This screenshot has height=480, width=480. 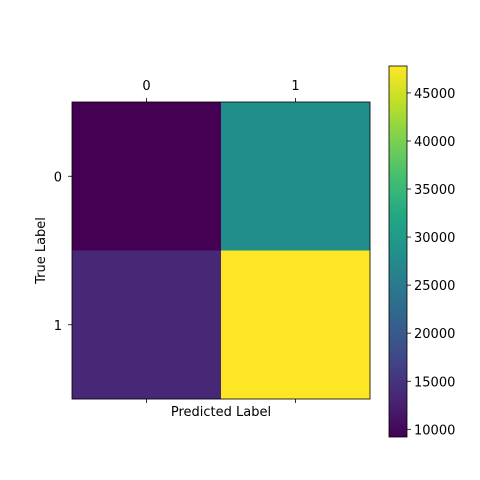 What do you see at coordinates (295, 86) in the screenshot?
I see `x-tick-label-1: 1` at bounding box center [295, 86].